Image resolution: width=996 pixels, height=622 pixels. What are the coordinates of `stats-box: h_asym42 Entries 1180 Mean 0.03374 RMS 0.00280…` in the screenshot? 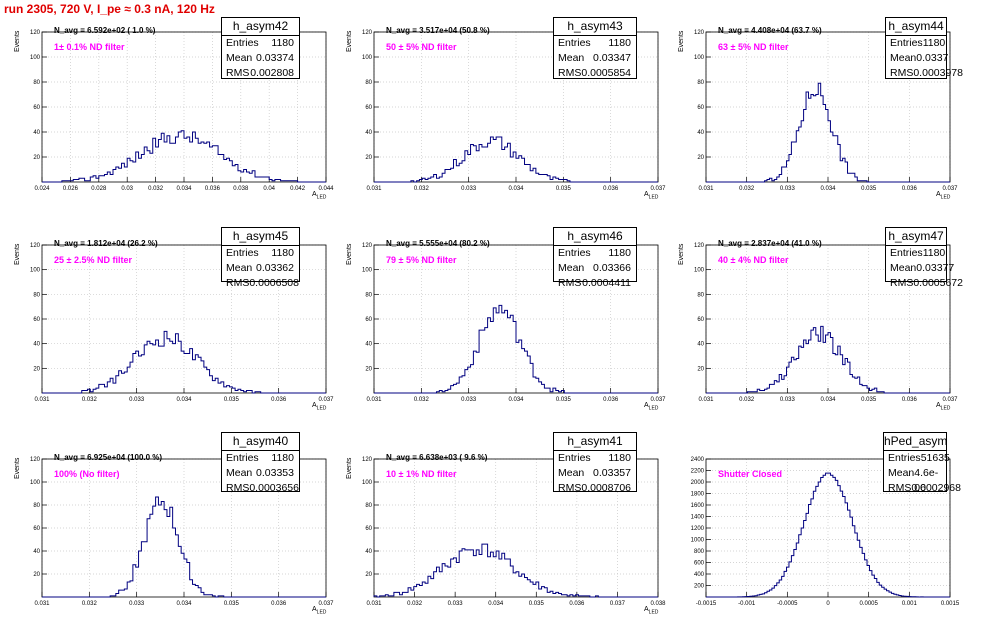 It's located at (260, 48).